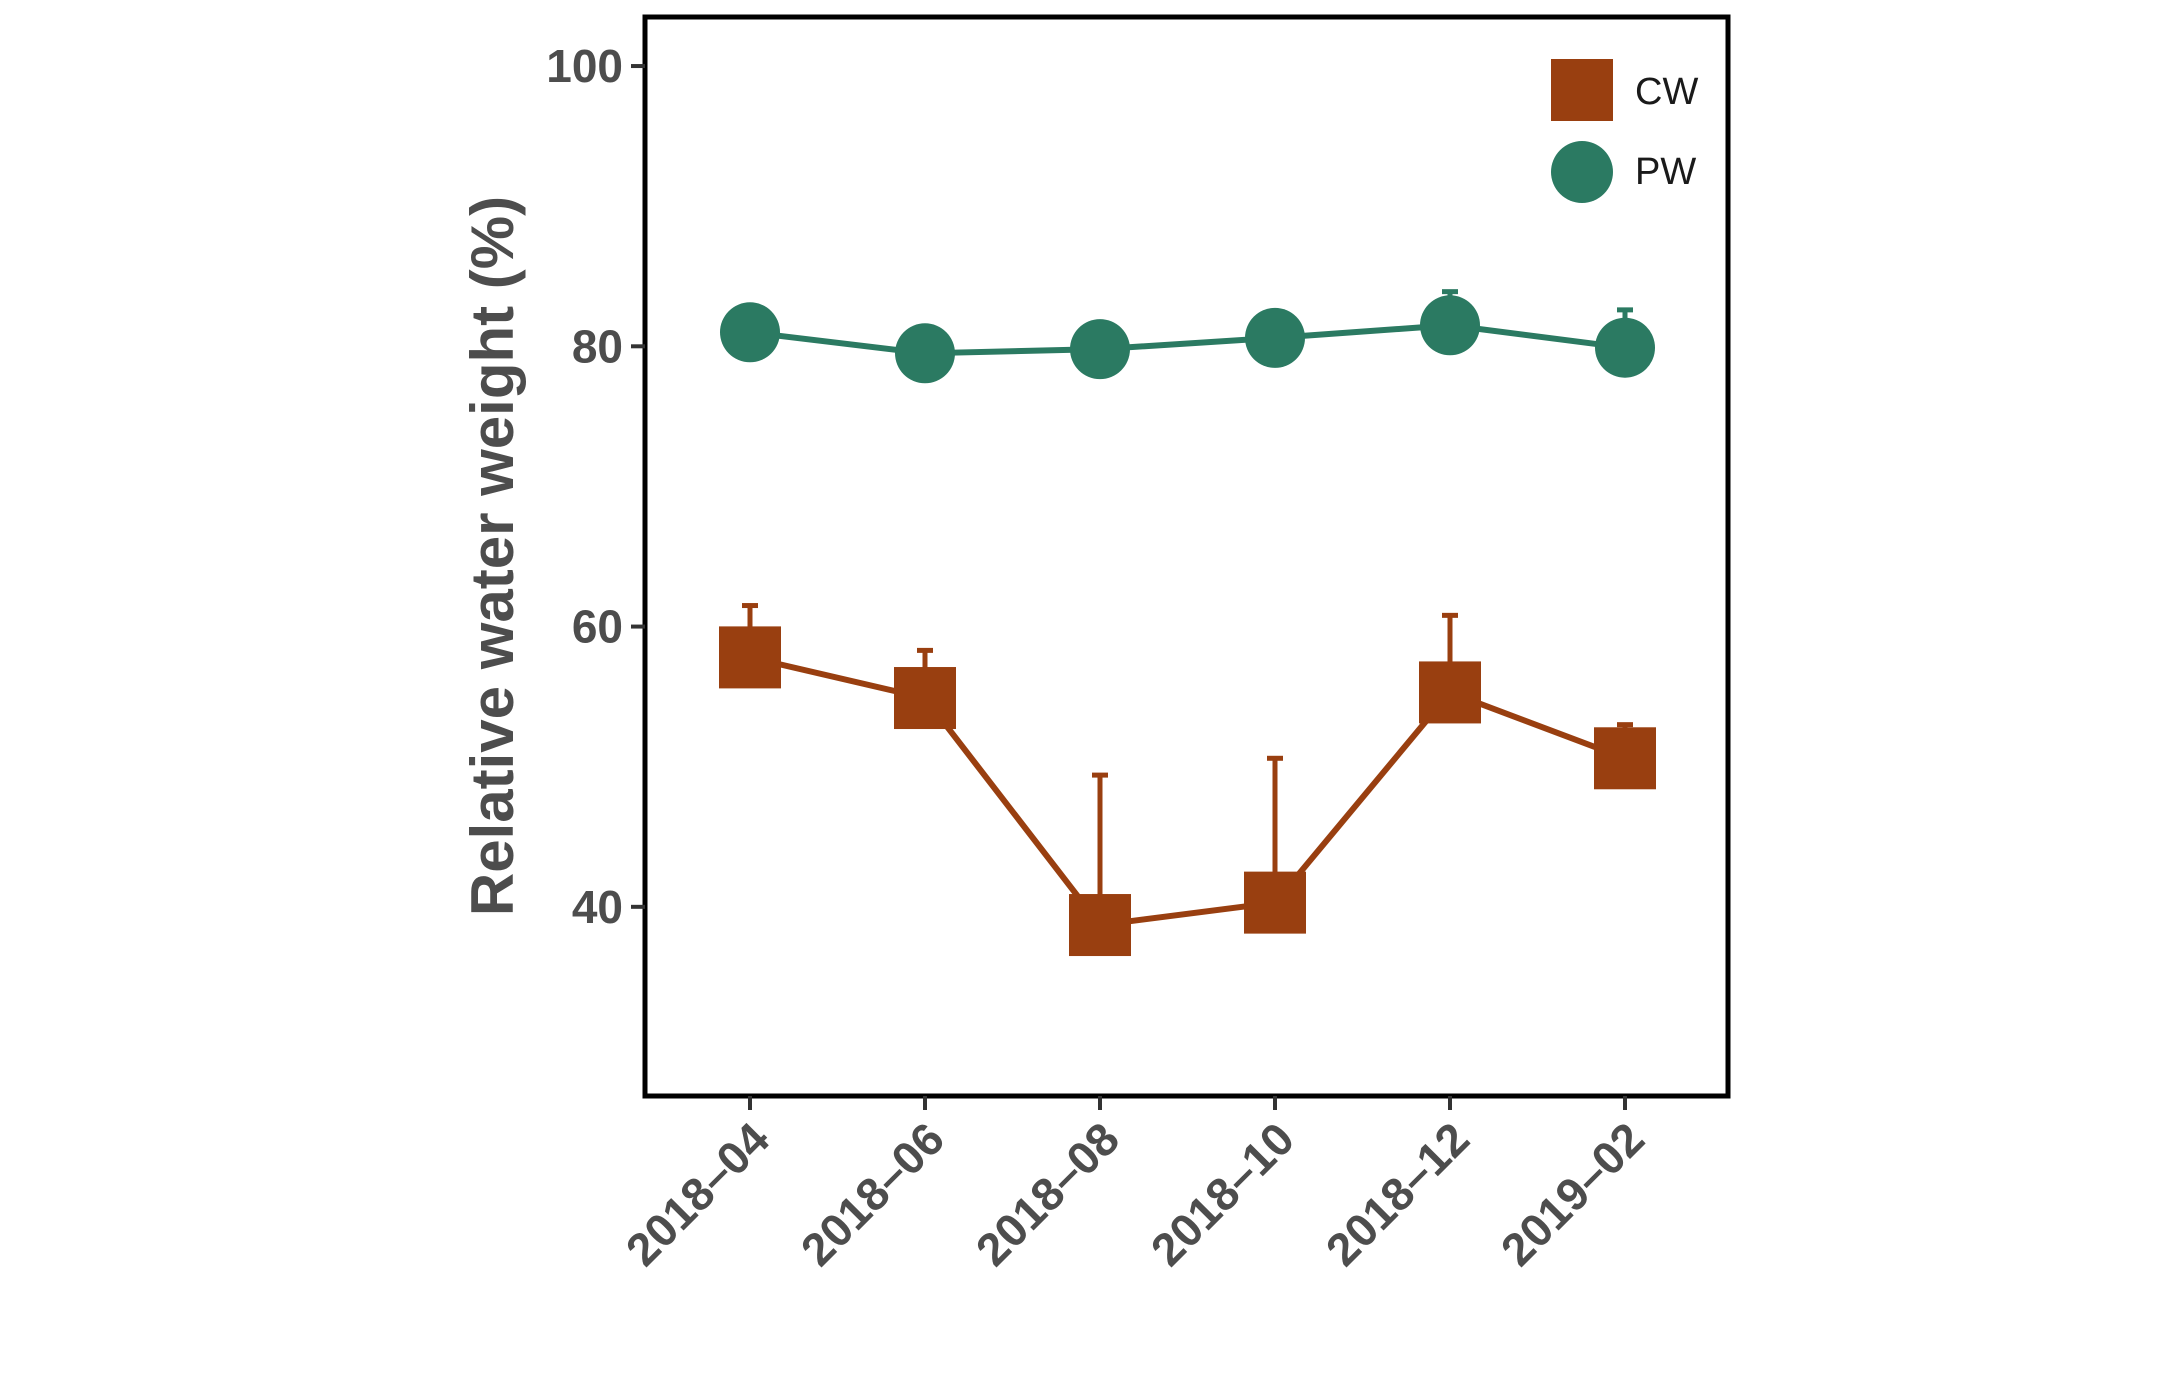 The height and width of the screenshot is (1383, 2173). I want to click on y-tick-label: 60, so click(597, 627).